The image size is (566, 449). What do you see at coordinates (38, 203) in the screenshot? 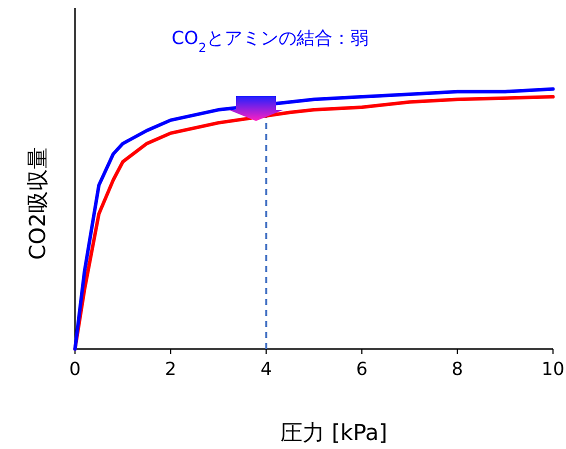
I see `y-axis-title: CO2吸収量` at bounding box center [38, 203].